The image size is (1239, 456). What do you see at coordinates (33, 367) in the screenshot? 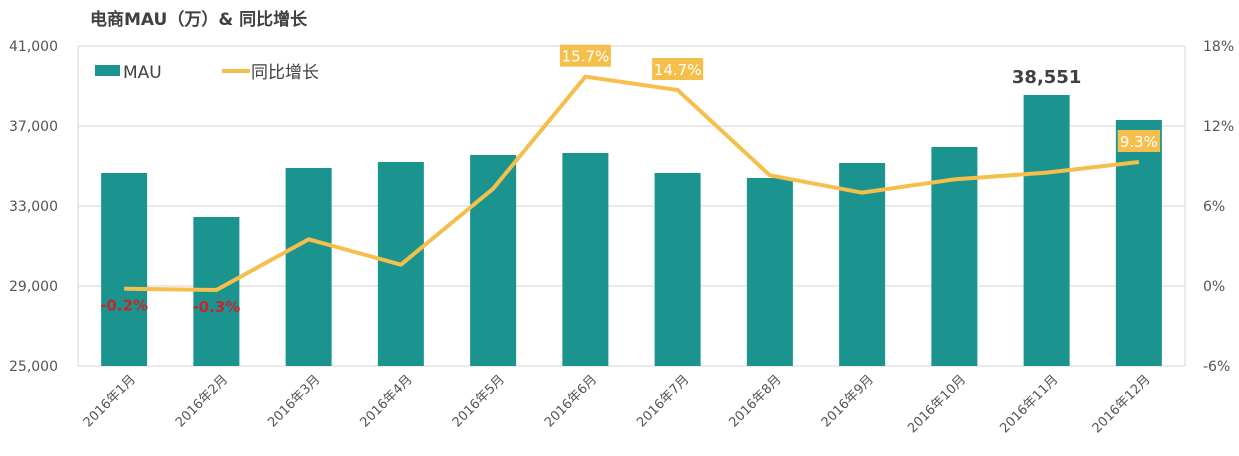
I see `left-axis-tick: 25,000` at bounding box center [33, 367].